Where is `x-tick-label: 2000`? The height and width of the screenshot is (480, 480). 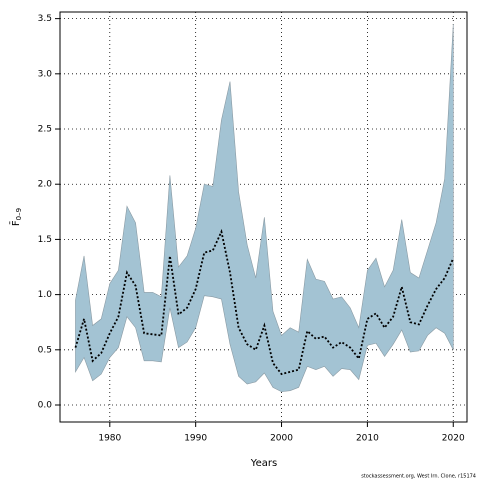
x-tick-label: 2000 is located at coordinates (281, 439).